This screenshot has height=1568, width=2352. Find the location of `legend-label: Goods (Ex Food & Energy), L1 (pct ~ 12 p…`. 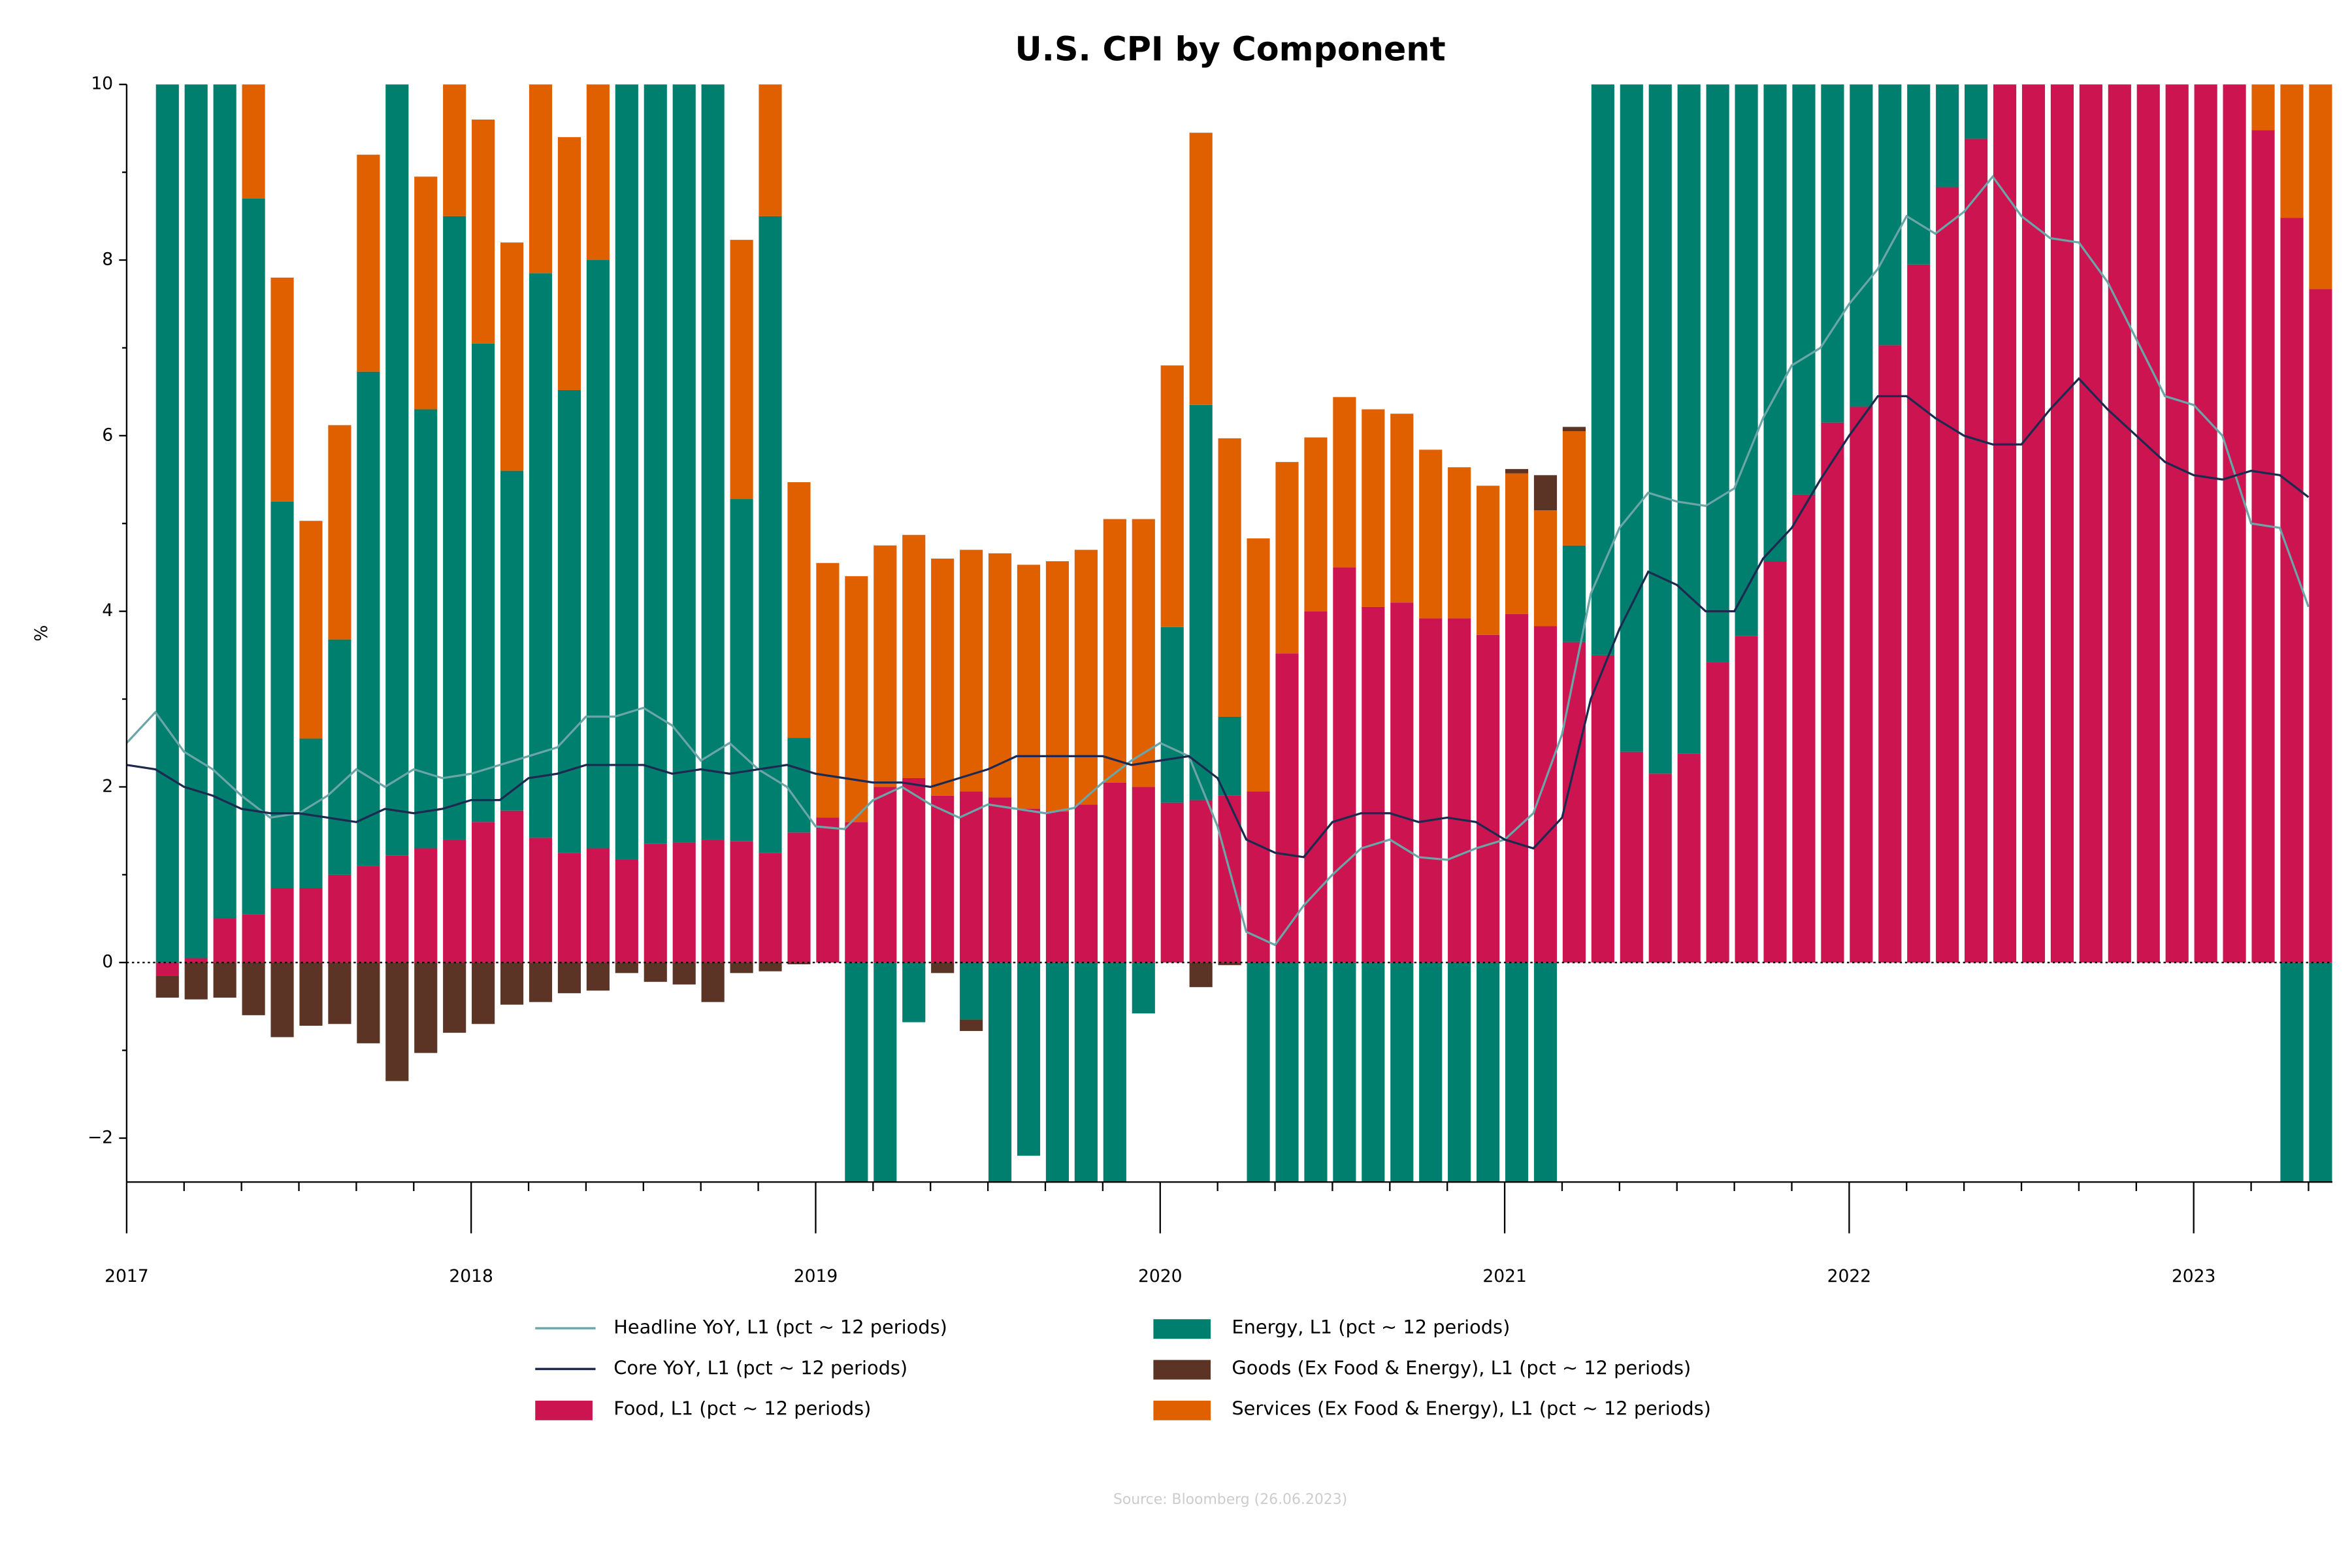

legend-label: Goods (Ex Food & Energy), L1 (pct ~ 12 p… is located at coordinates (1461, 1367).